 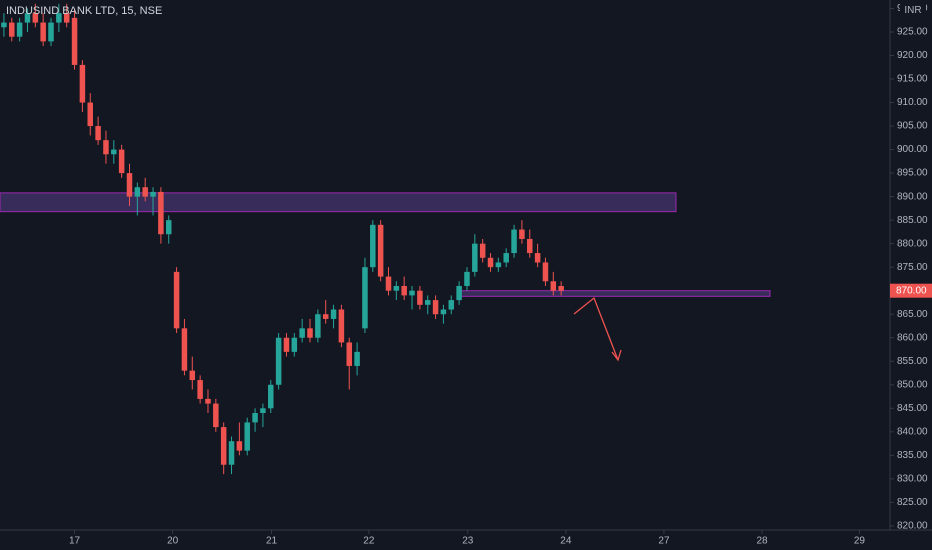 I want to click on y-tick-label: 880.00, so click(x=912, y=243).